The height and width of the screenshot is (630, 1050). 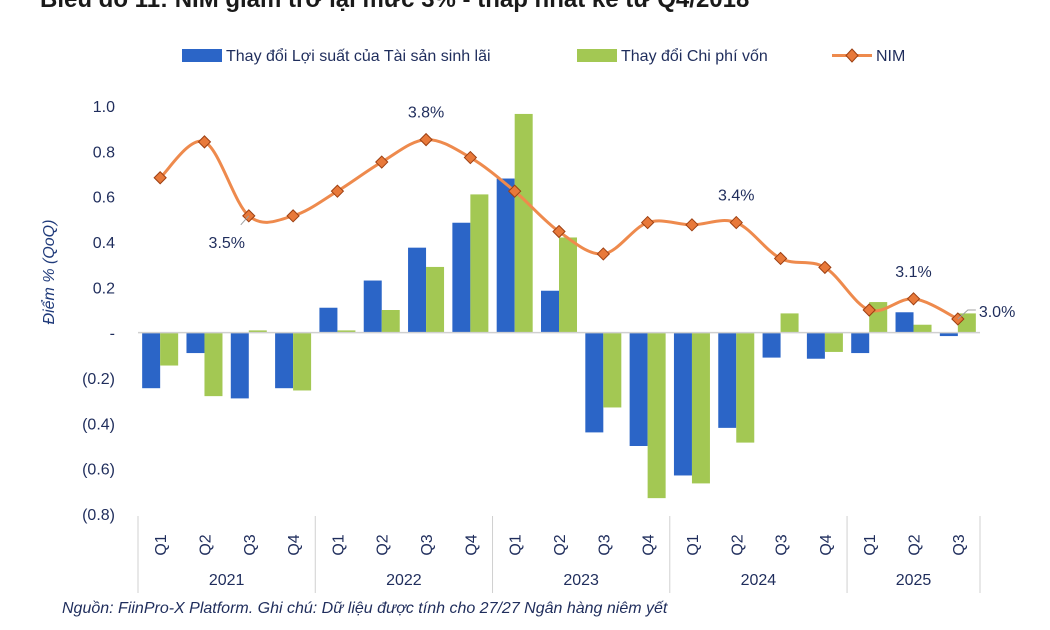 What do you see at coordinates (694, 56) in the screenshot?
I see `legend-label: Thay đổi Chi phí vốn` at bounding box center [694, 56].